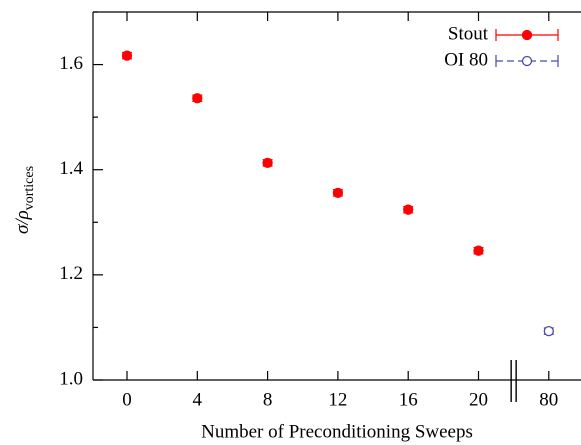  What do you see at coordinates (337, 399) in the screenshot?
I see `x-tick-label: 12` at bounding box center [337, 399].